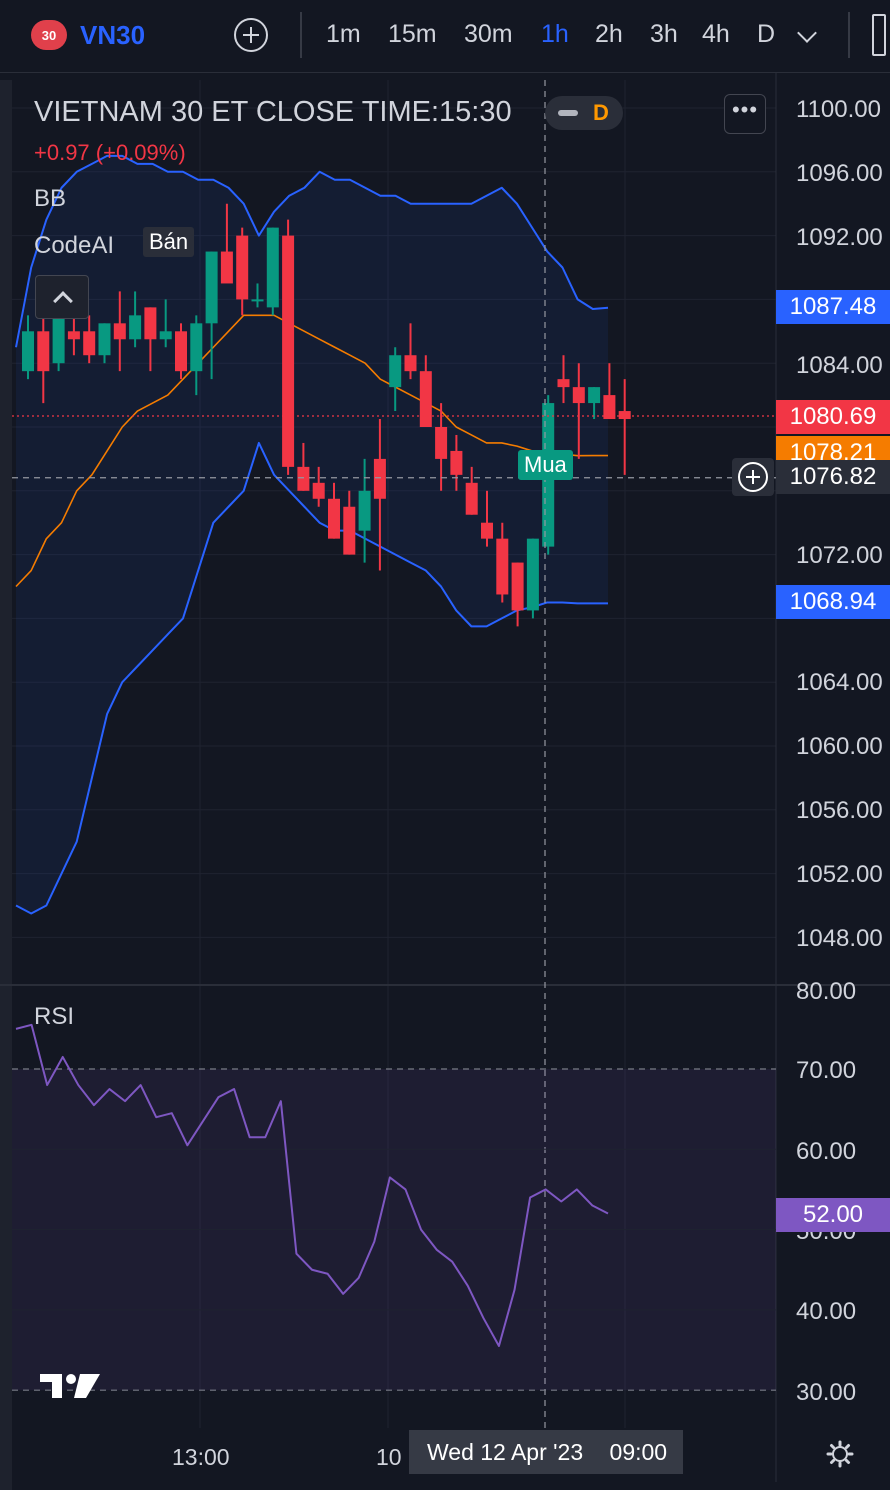 This screenshot has height=1490, width=890. I want to click on indicator-rsi-label: RSI, so click(54, 1016).